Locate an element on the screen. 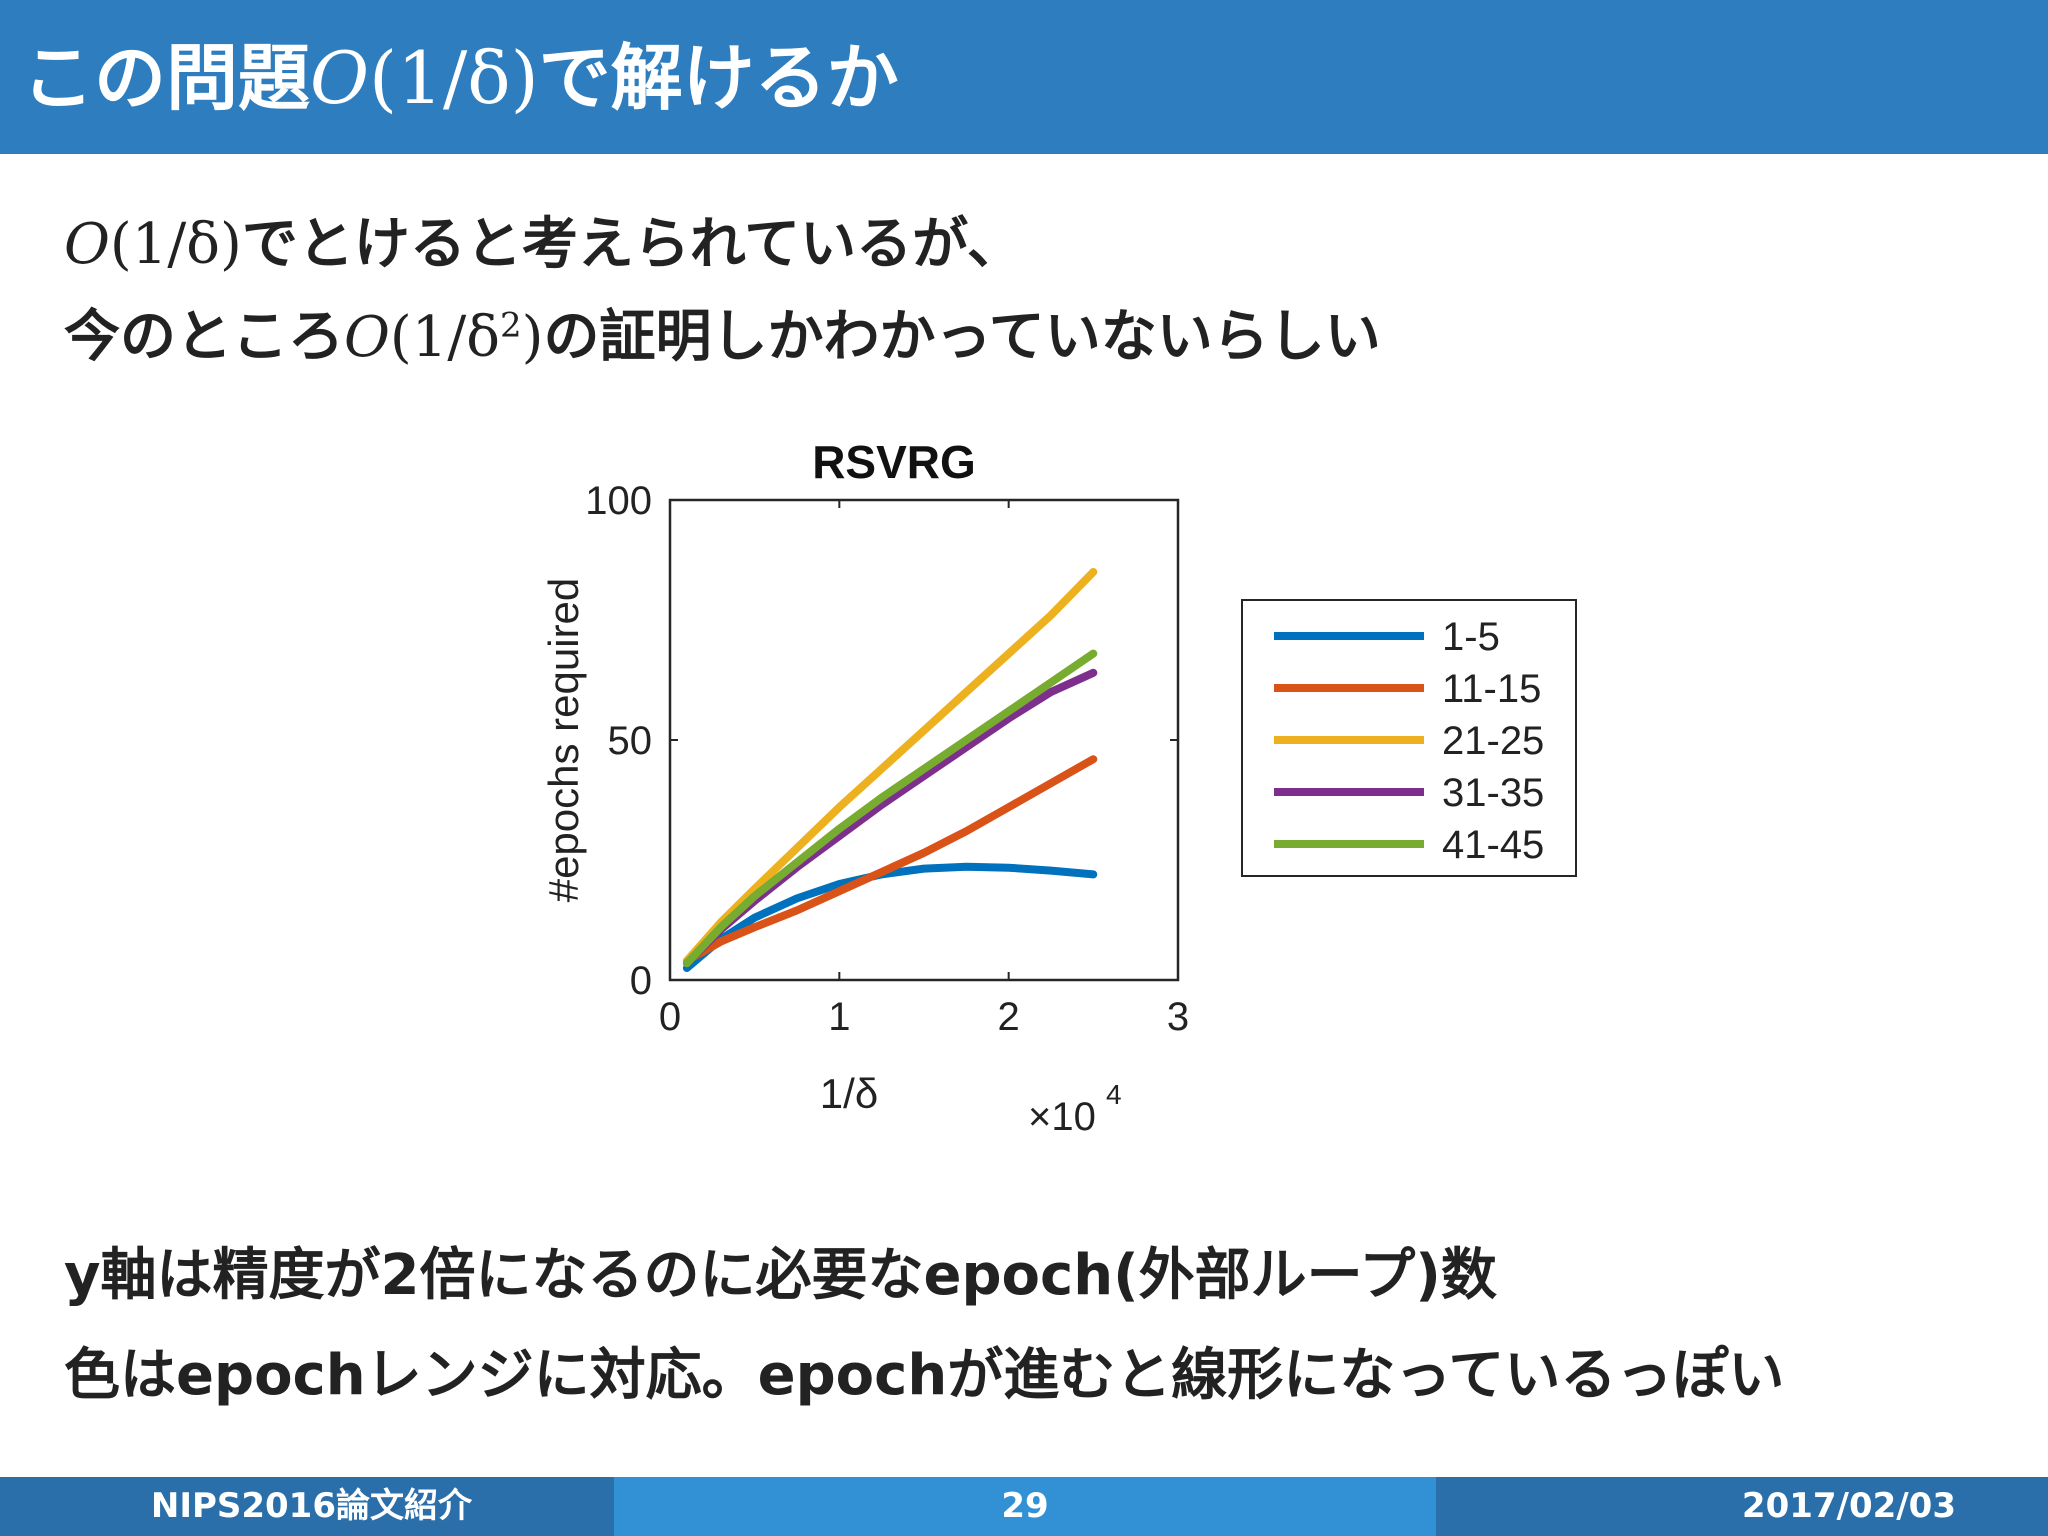  legend-label-1-5: 1-5 is located at coordinates (1471, 637).